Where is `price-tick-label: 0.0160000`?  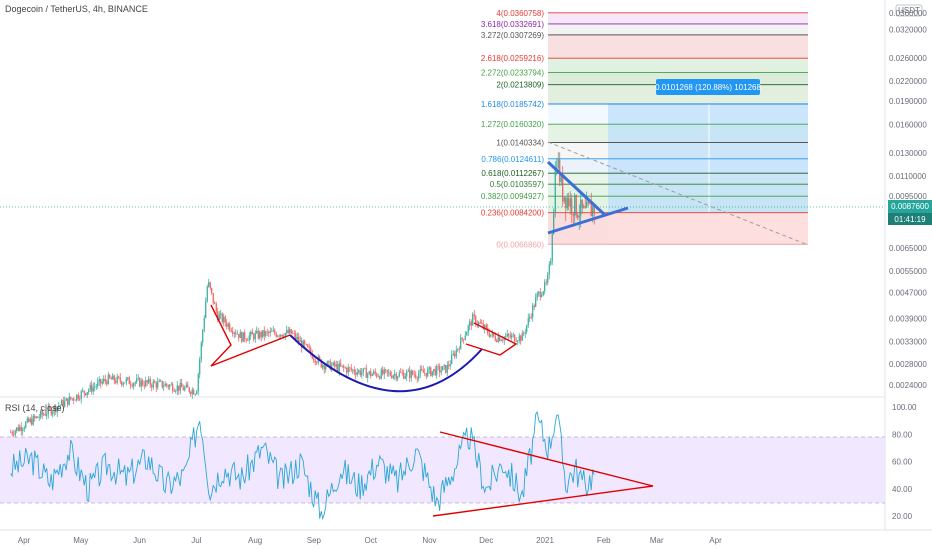
price-tick-label: 0.0160000 is located at coordinates (908, 124).